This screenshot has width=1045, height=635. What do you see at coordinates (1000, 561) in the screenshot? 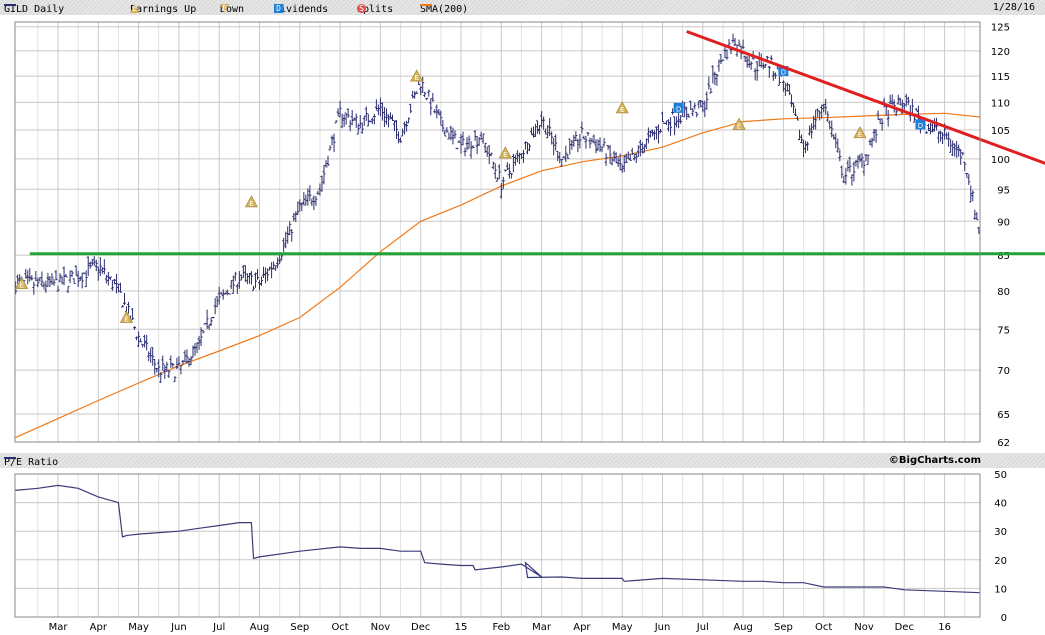
I see `pe-y-tick-label: 20` at bounding box center [1000, 561].